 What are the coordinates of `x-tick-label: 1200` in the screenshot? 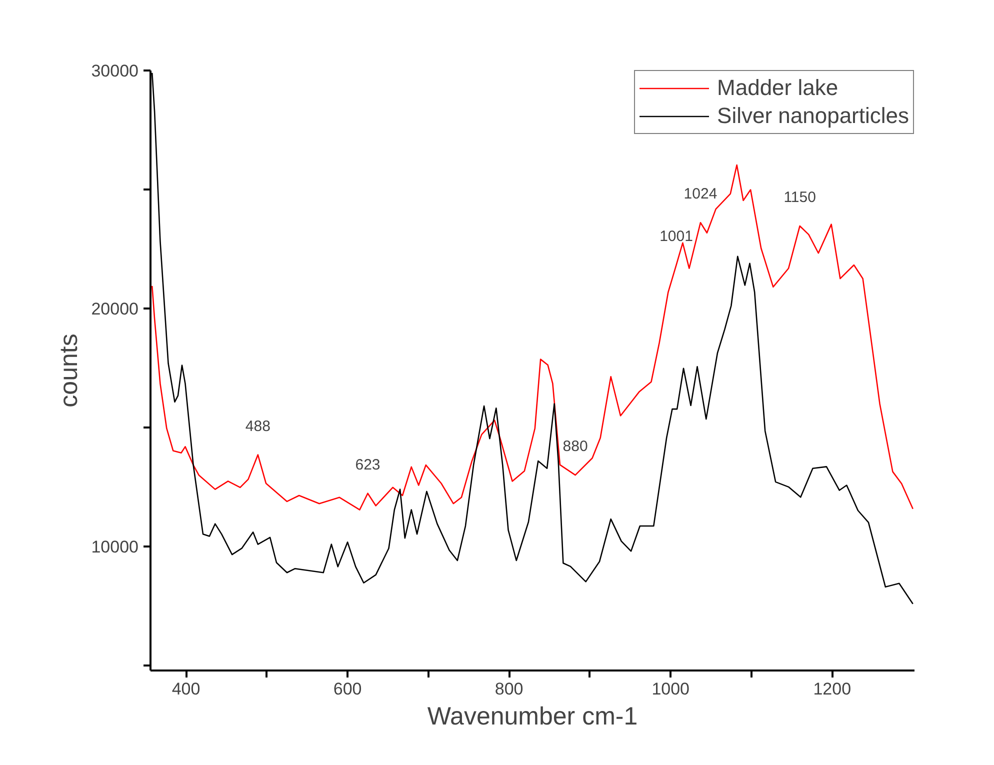 It's located at (832, 689).